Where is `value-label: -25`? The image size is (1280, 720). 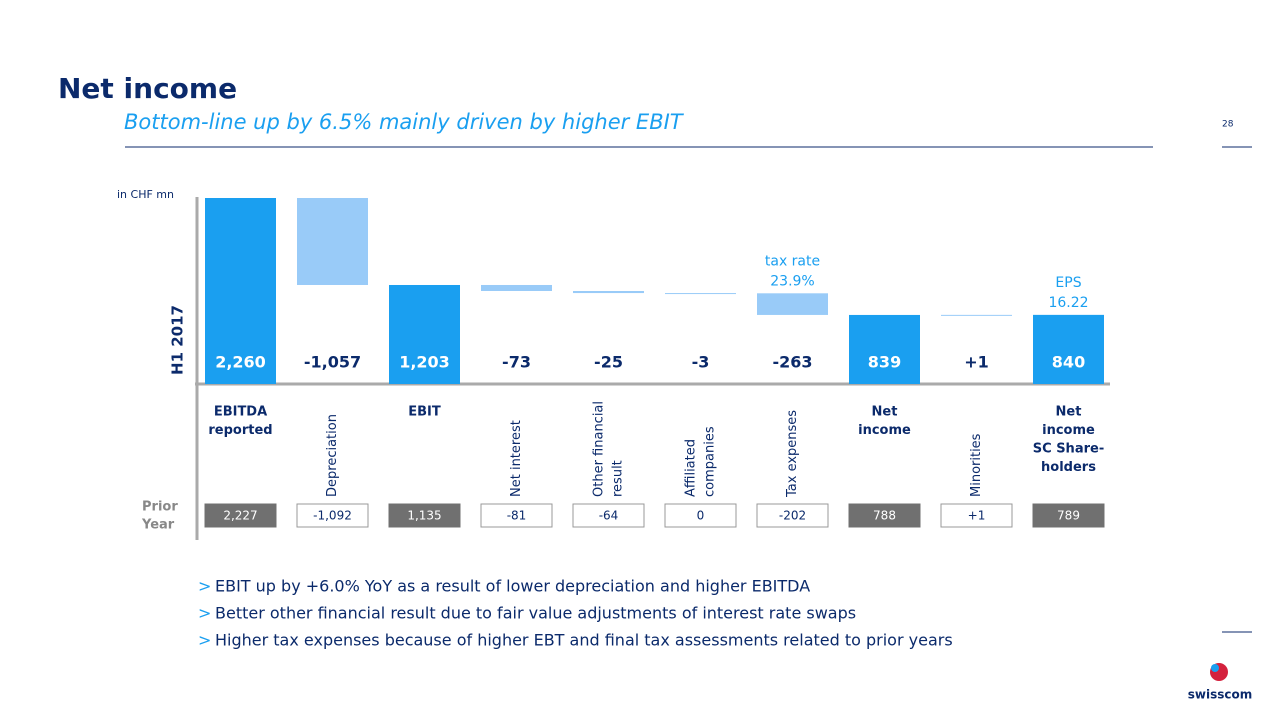
value-label: -25 is located at coordinates (608, 362).